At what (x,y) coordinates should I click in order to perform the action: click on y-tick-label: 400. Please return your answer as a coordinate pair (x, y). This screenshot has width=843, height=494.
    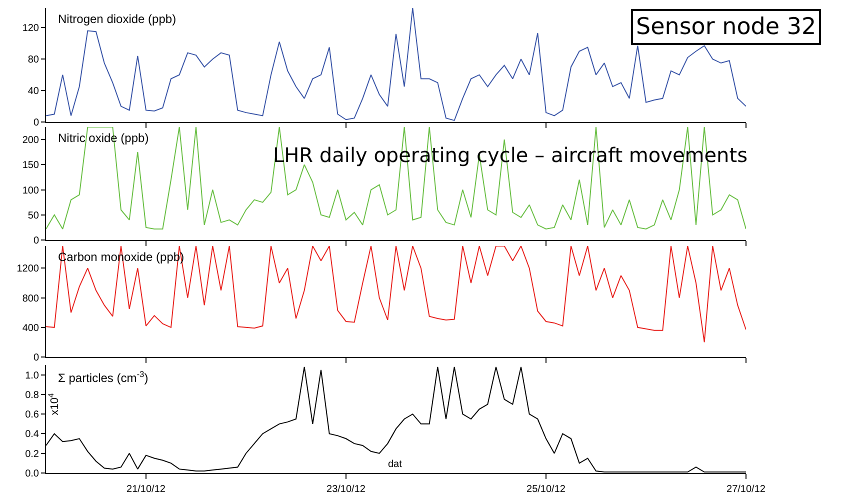
    Looking at the image, I should click on (31, 328).